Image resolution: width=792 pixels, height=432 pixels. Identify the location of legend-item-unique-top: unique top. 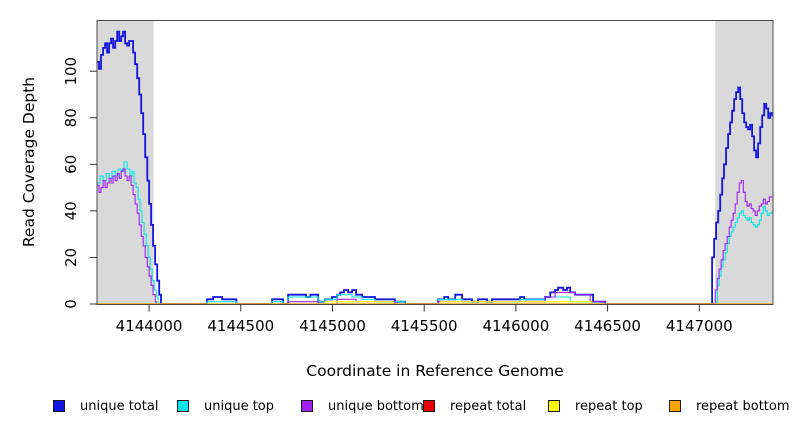
(225, 406).